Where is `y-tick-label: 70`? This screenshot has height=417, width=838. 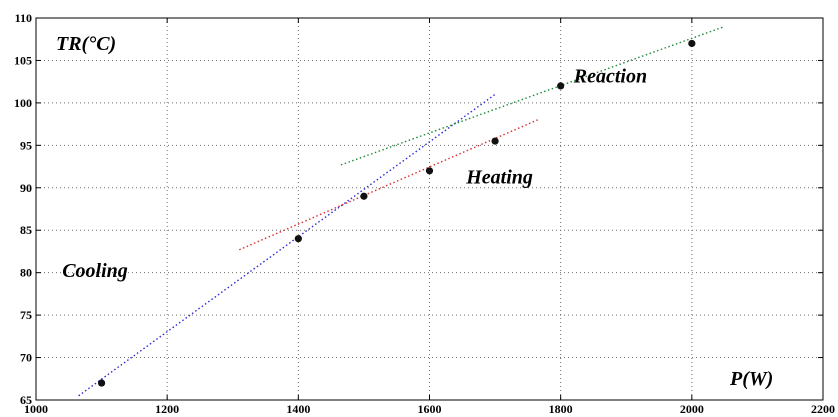 y-tick-label: 70 is located at coordinates (26, 358).